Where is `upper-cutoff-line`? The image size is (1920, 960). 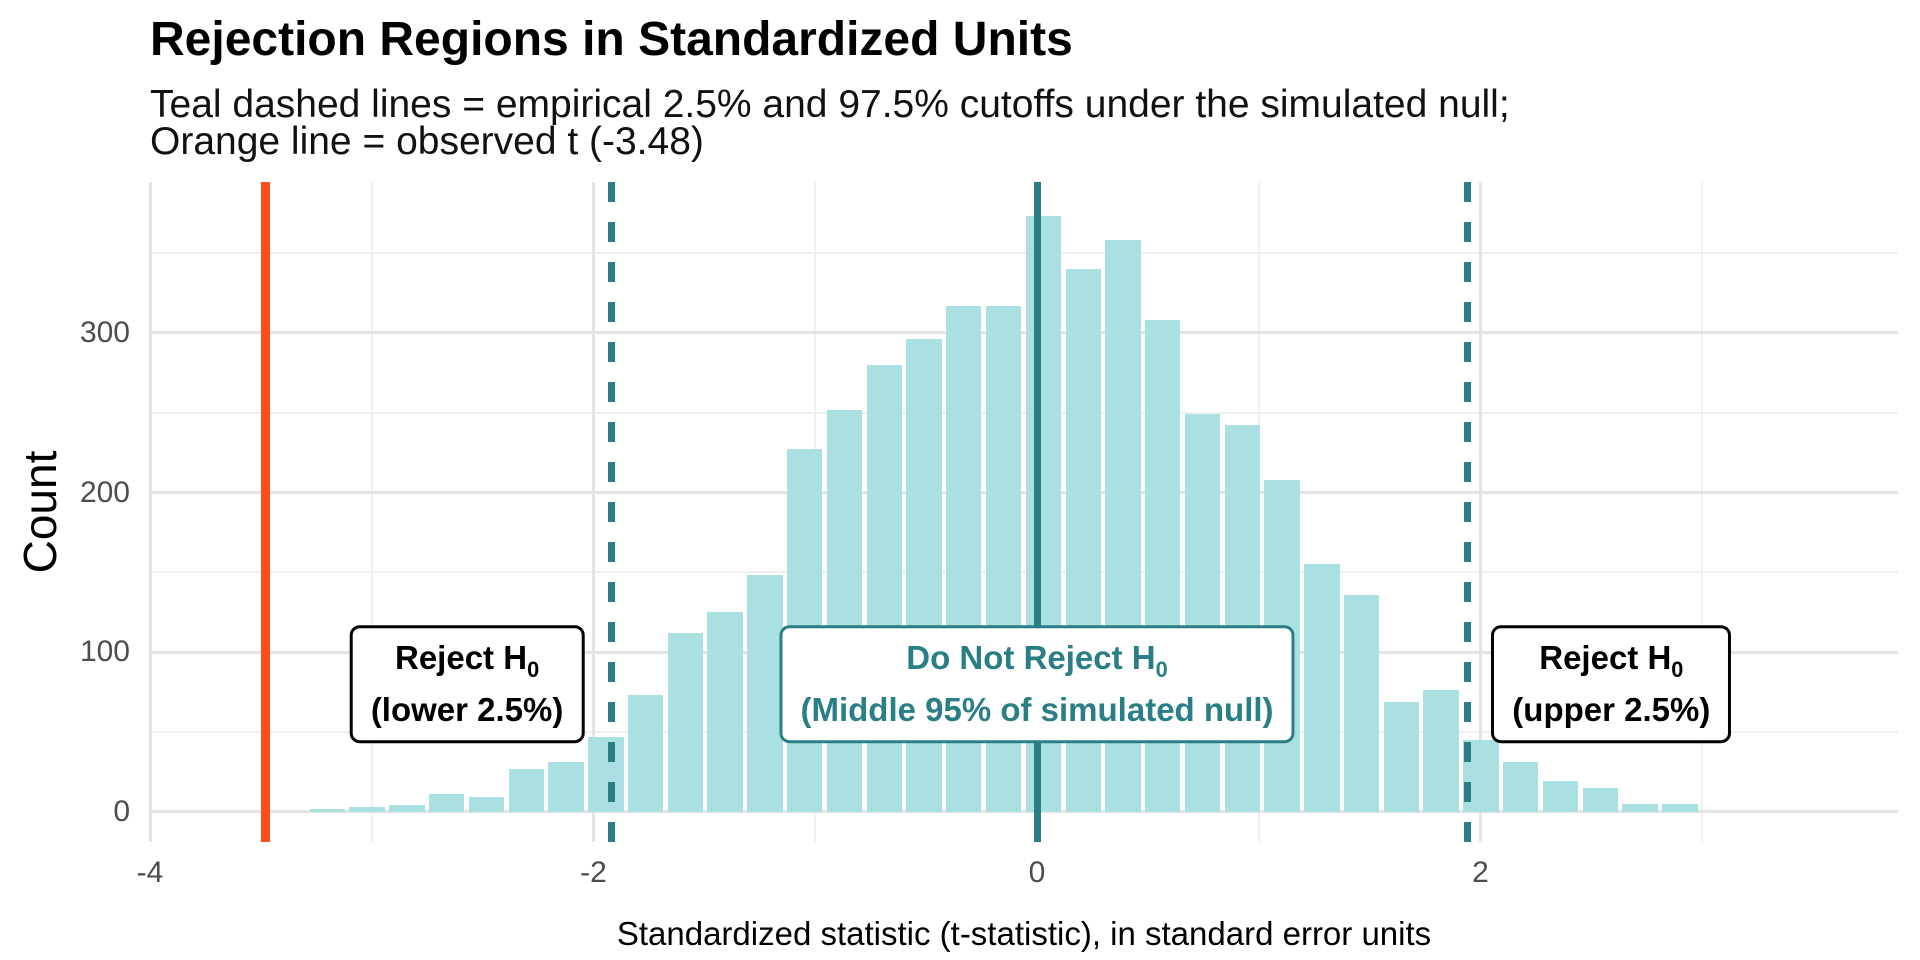 upper-cutoff-line is located at coordinates (1467, 512).